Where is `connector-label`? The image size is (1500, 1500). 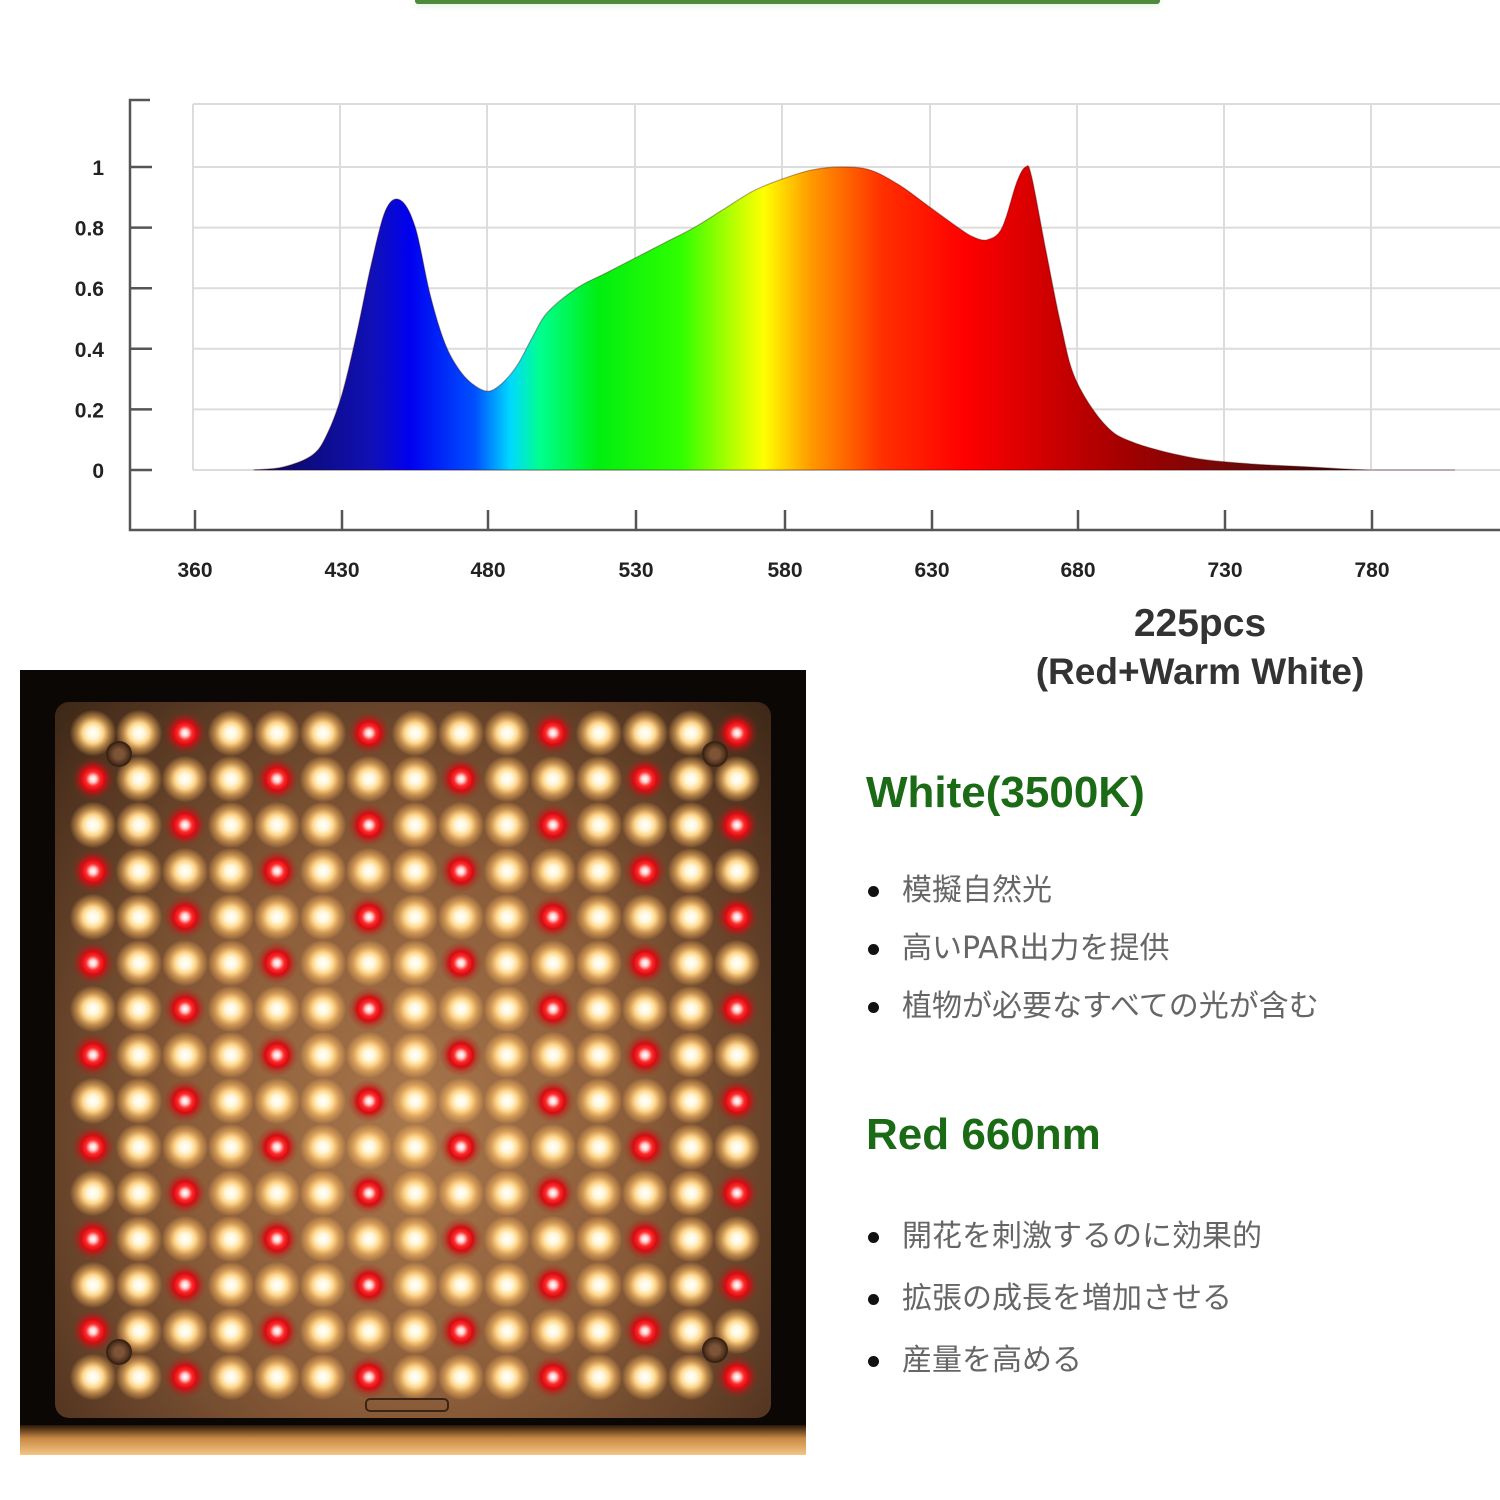
connector-label is located at coordinates (407, 1405).